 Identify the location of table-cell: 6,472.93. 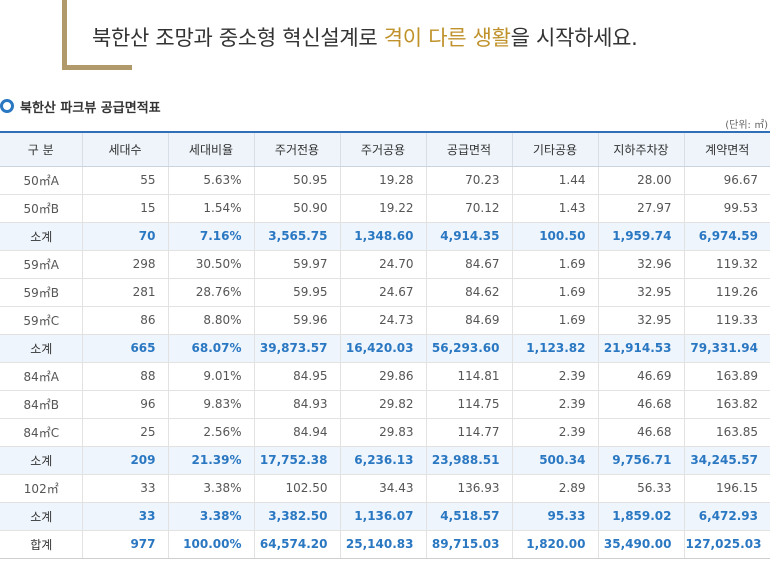
(726, 516).